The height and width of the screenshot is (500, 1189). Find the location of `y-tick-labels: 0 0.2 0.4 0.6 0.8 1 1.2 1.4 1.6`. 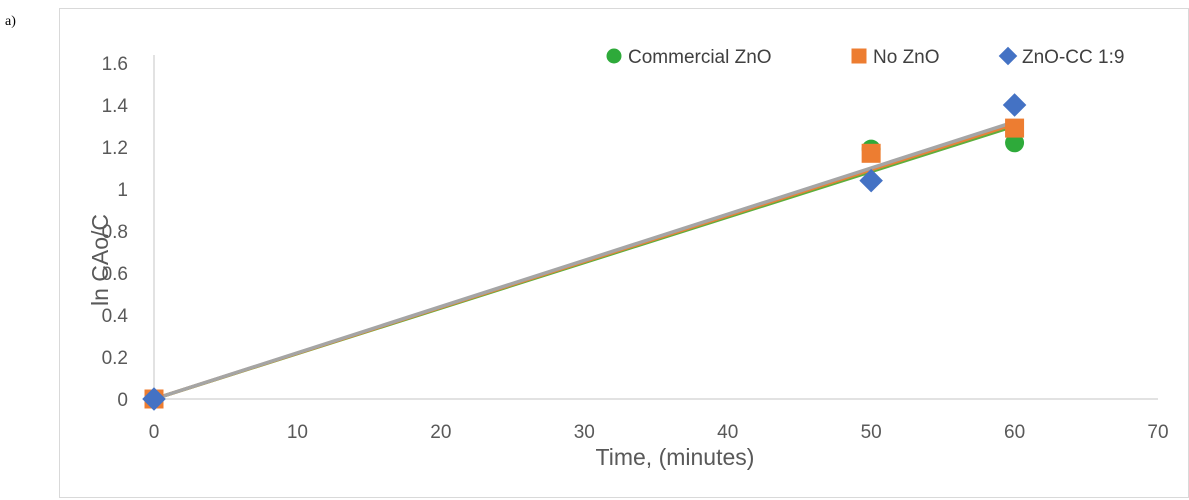

y-tick-labels: 0 0.2 0.4 0.6 0.8 1 1.2 1.4 1.6 is located at coordinates (115, 232).